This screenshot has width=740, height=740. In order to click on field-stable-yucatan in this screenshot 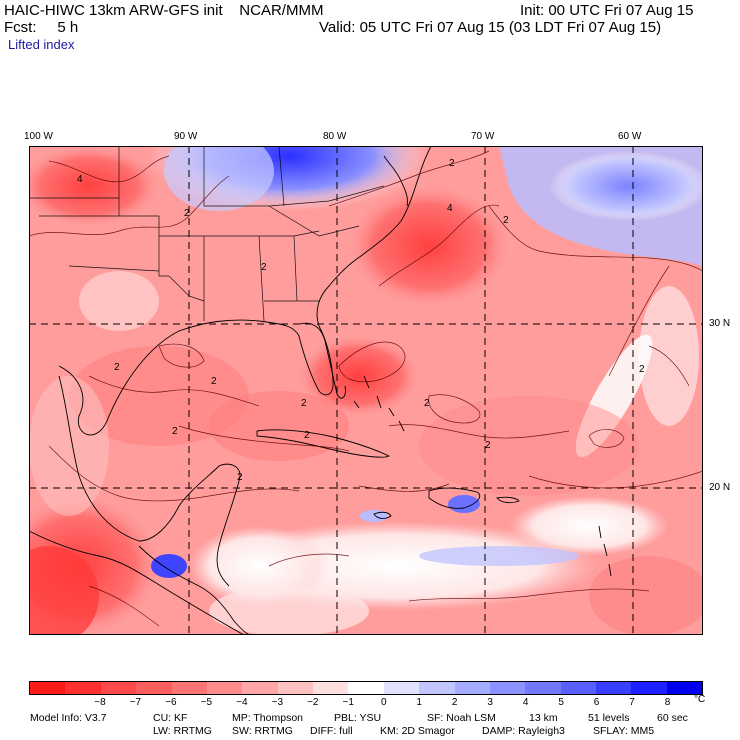, I will do `click(169, 566)`.